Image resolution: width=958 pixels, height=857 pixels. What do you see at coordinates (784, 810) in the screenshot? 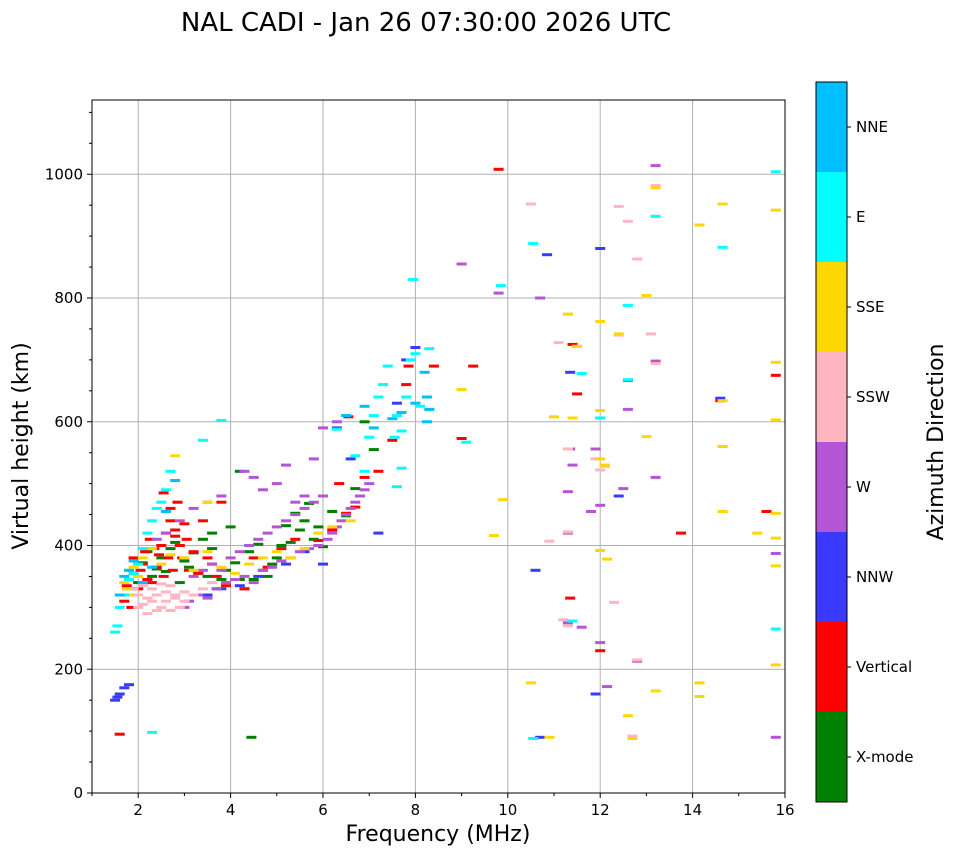
I see `x-tick-label: 16` at bounding box center [784, 810].